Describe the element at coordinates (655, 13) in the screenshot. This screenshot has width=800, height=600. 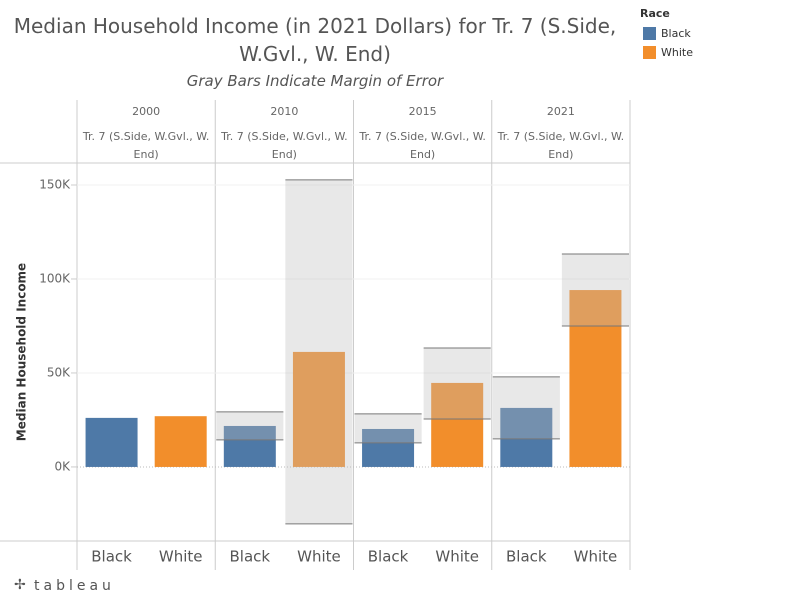
I see `legend-title: Race` at that location.